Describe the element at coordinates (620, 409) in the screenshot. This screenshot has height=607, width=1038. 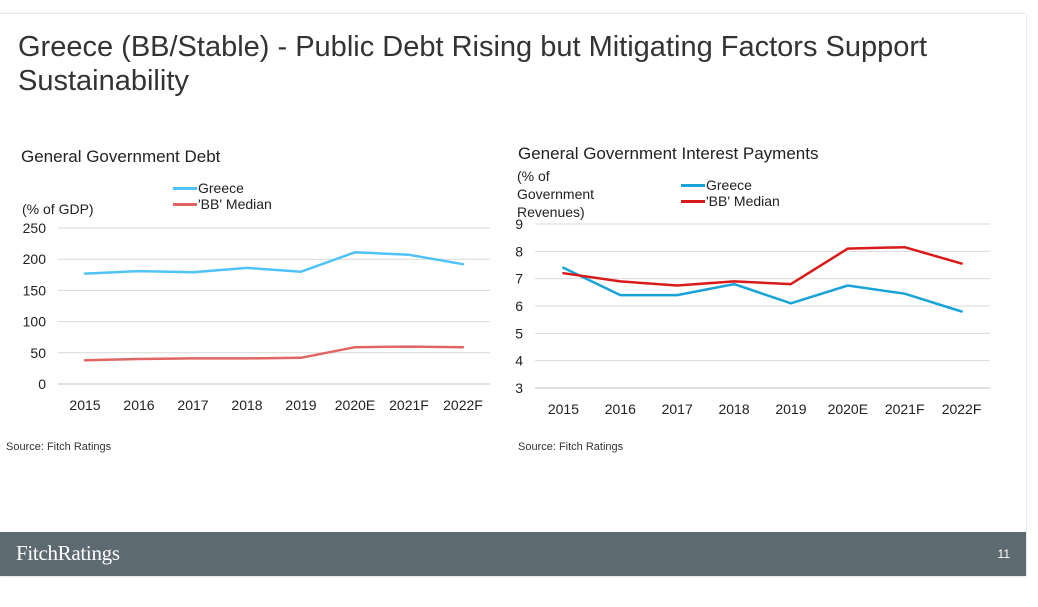
I see `right-chart-x-tick-label: 2016` at that location.